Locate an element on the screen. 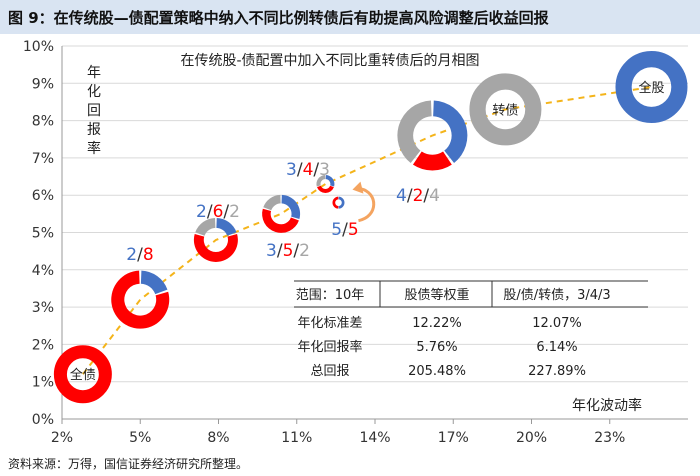  x-axis-title: 年化波动率 is located at coordinates (607, 405).